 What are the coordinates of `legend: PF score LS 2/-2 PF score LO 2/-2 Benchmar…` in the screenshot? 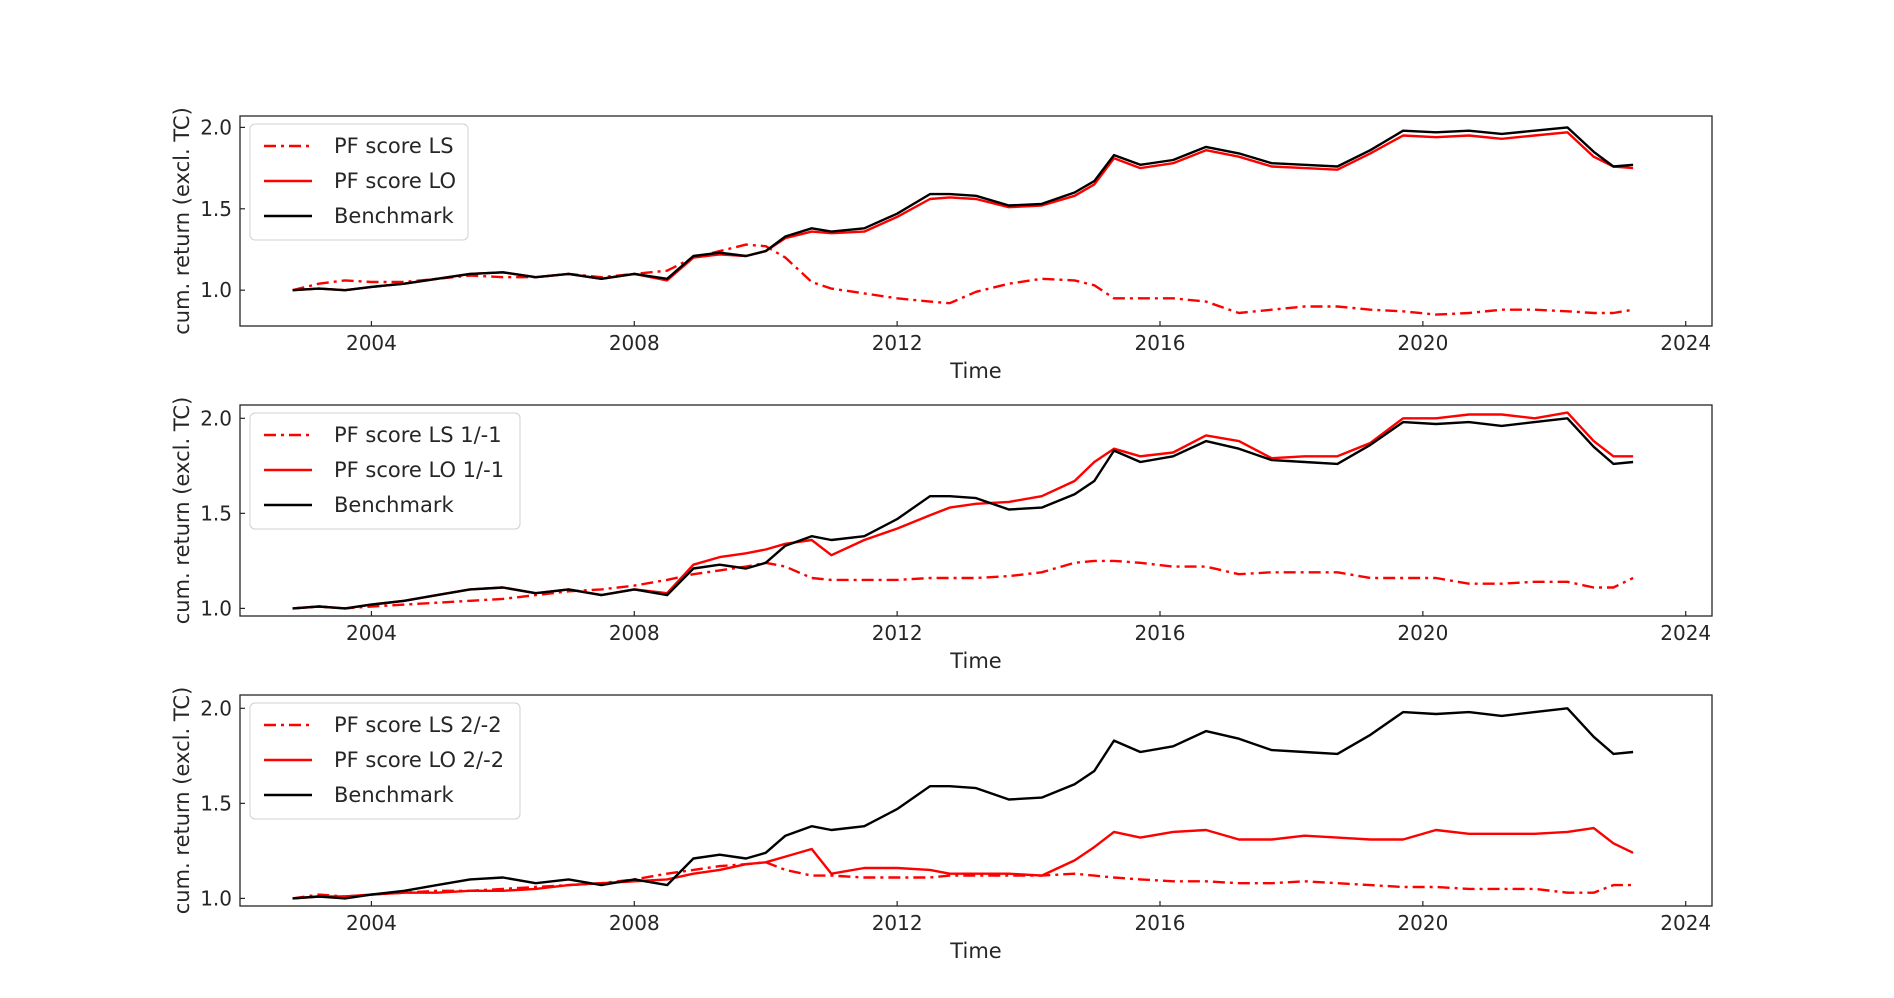 It's located at (385, 761).